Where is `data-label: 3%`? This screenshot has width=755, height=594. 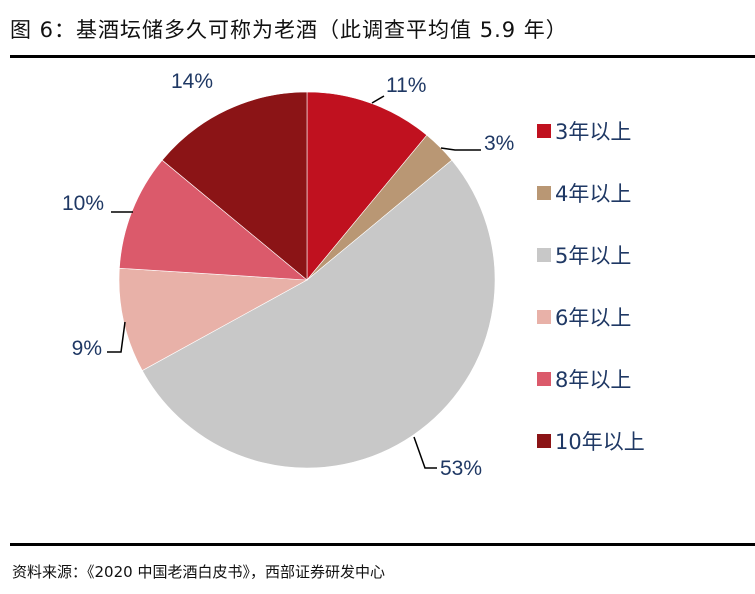 data-label: 3% is located at coordinates (499, 143).